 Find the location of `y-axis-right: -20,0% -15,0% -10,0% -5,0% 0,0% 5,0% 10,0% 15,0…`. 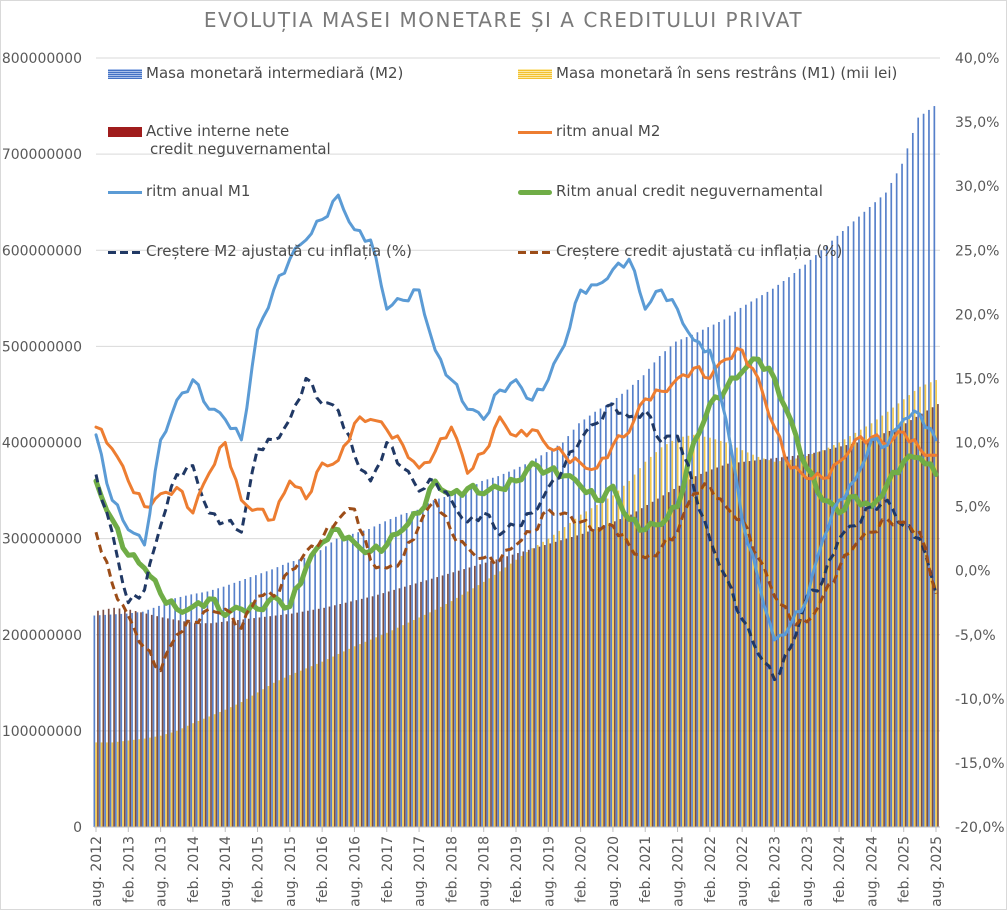

y-axis-right: -20,0% -15,0% -10,0% -5,0% 0,0% 5,0% 10,0% 15,0… is located at coordinates (980, 443).